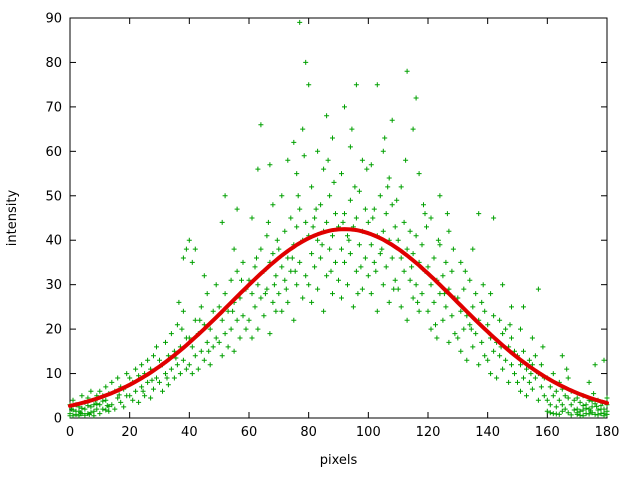 The image size is (640, 480). Describe the element at coordinates (53, 19) in the screenshot. I see `y-tick-label: 90` at that location.